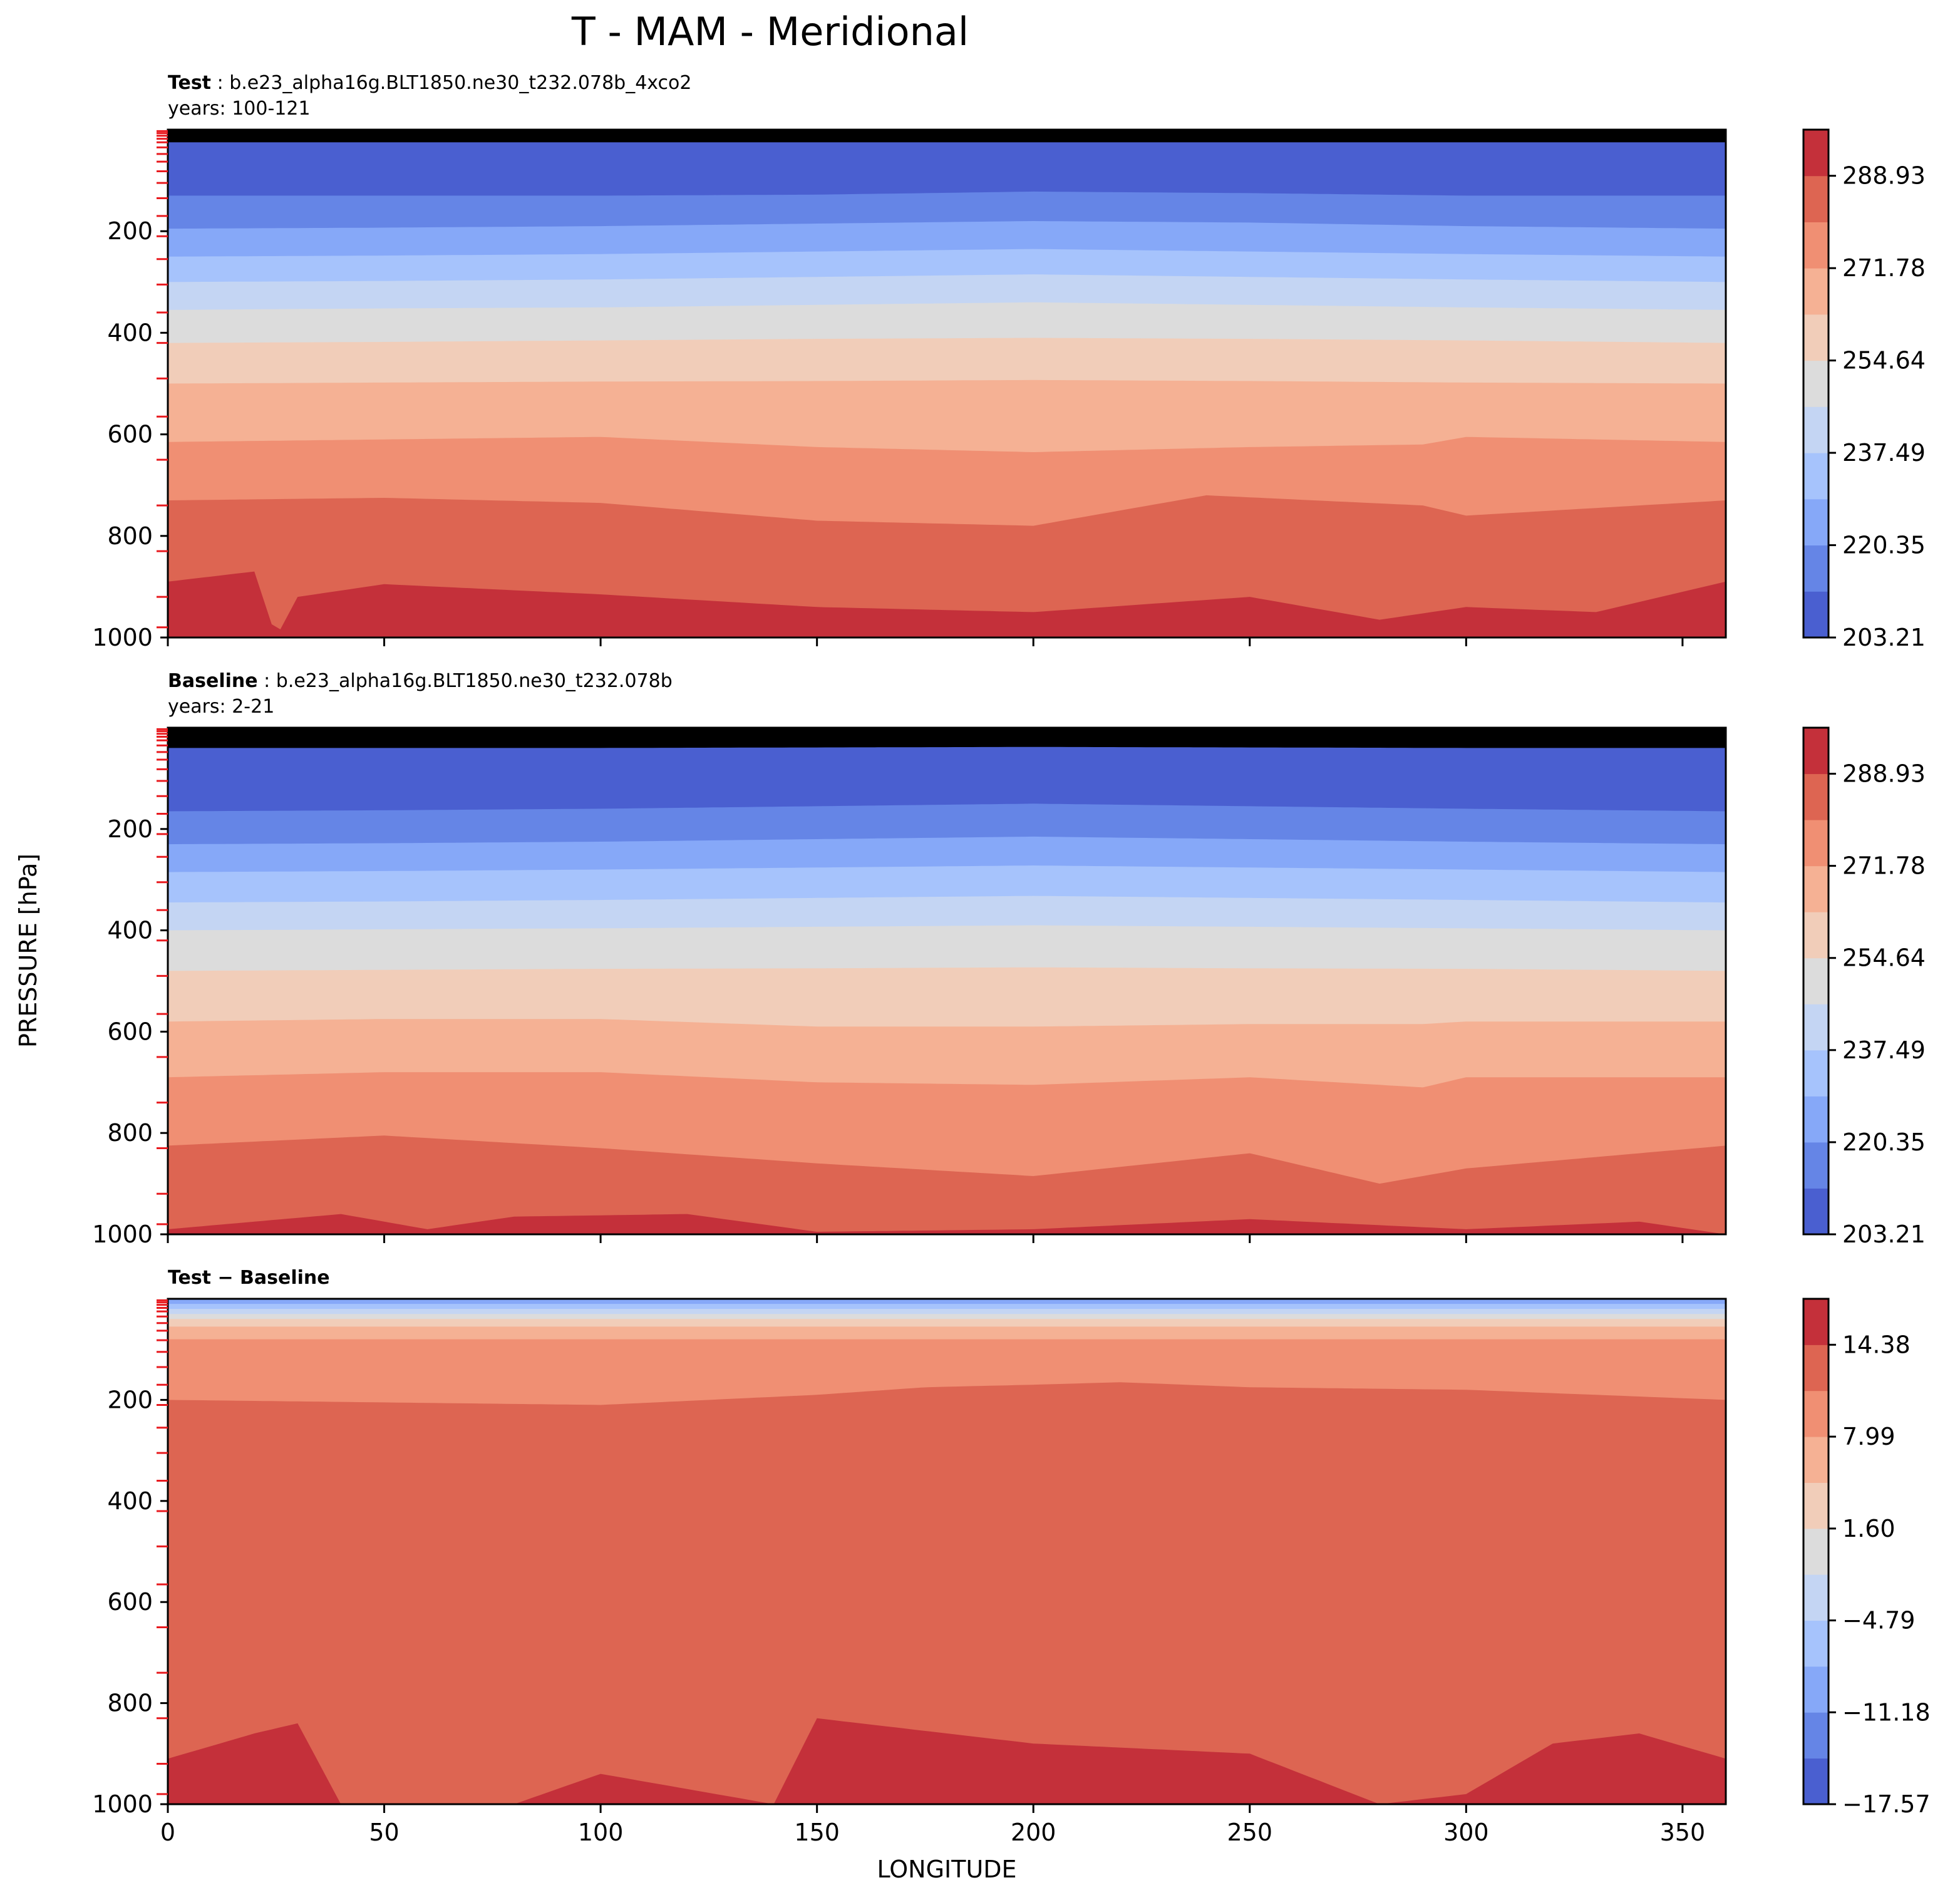  I want to click on x-axis-label: LONGITUDE, so click(947, 1869).